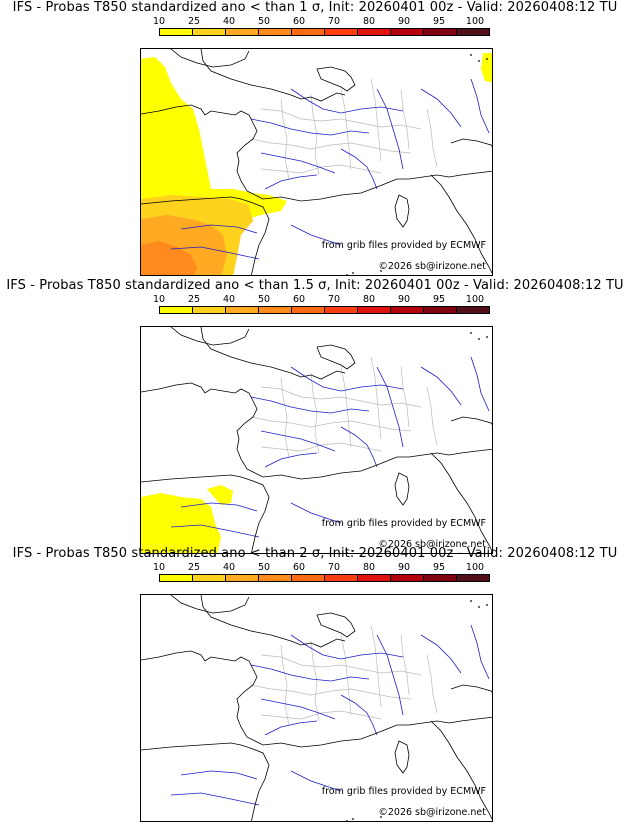 This screenshot has width=630, height=828. I want to click on colorbar-tick-10: 10, so click(159, 567).